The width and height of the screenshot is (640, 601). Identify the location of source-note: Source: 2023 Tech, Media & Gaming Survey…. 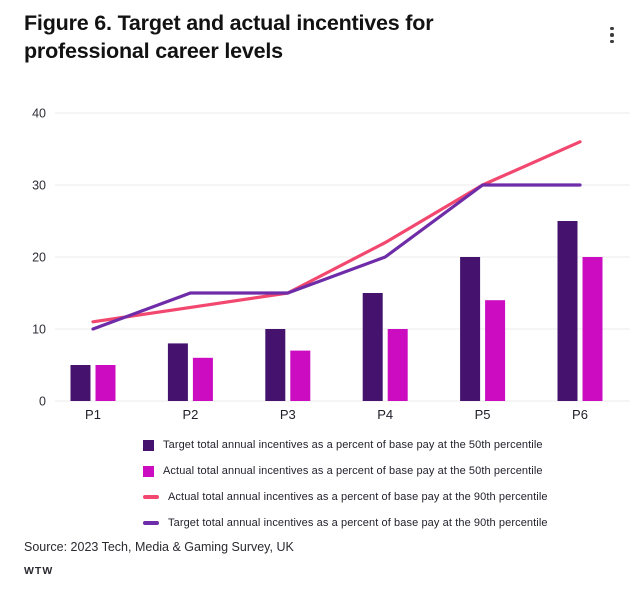
(159, 547).